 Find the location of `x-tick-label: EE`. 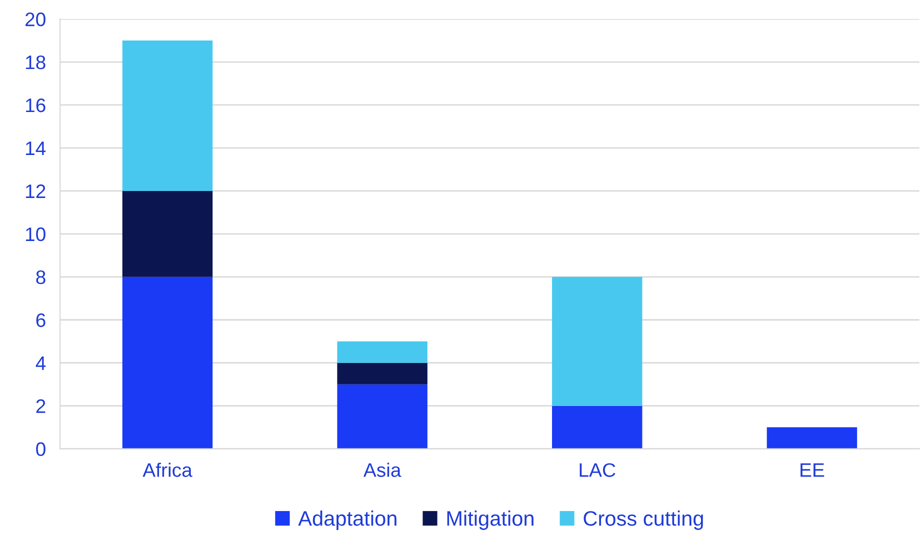

x-tick-label: EE is located at coordinates (812, 470).